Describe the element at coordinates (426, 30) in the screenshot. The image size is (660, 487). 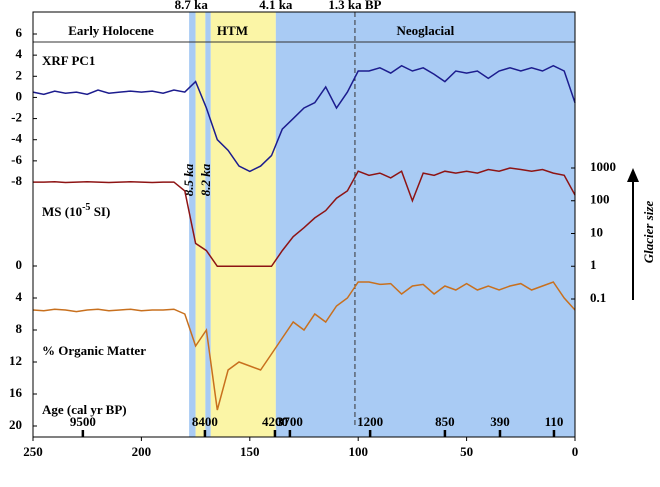
I see `period-label: Neoglacial` at that location.